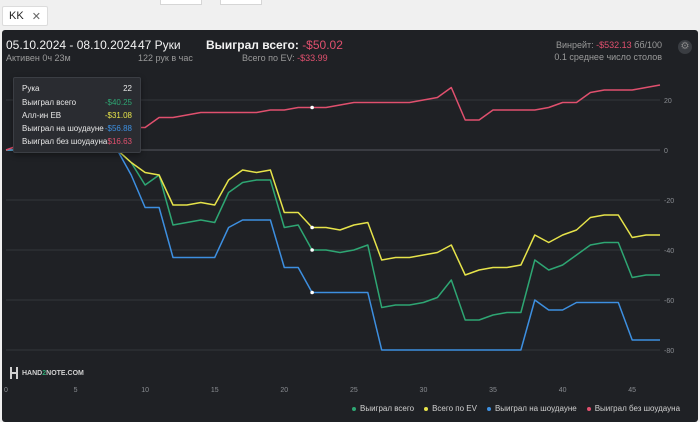 This screenshot has height=422, width=700. Describe the element at coordinates (350, 14) in the screenshot. I see `top-bar: KK ✕` at that location.